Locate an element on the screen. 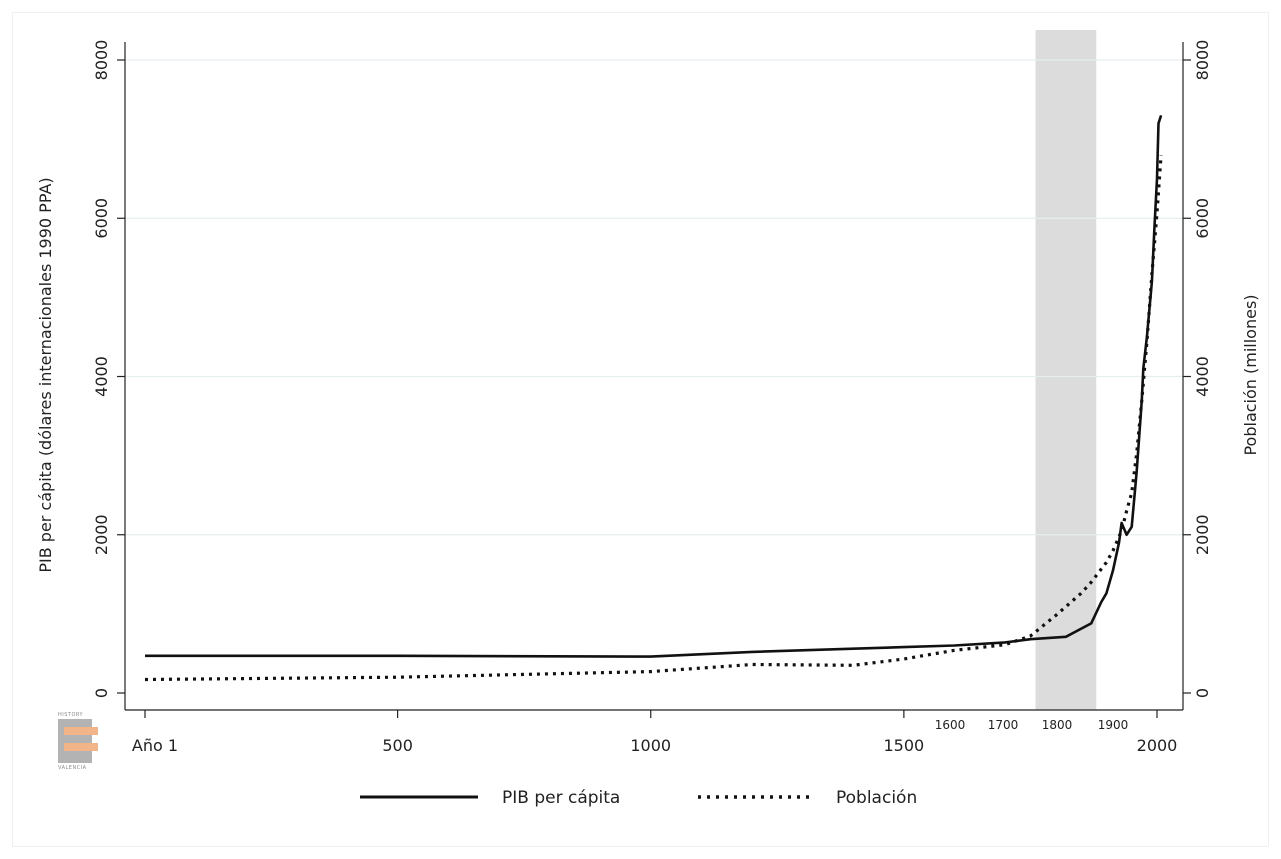 The width and height of the screenshot is (1281, 859). right-tick-label-4000: 4000 is located at coordinates (1202, 376).